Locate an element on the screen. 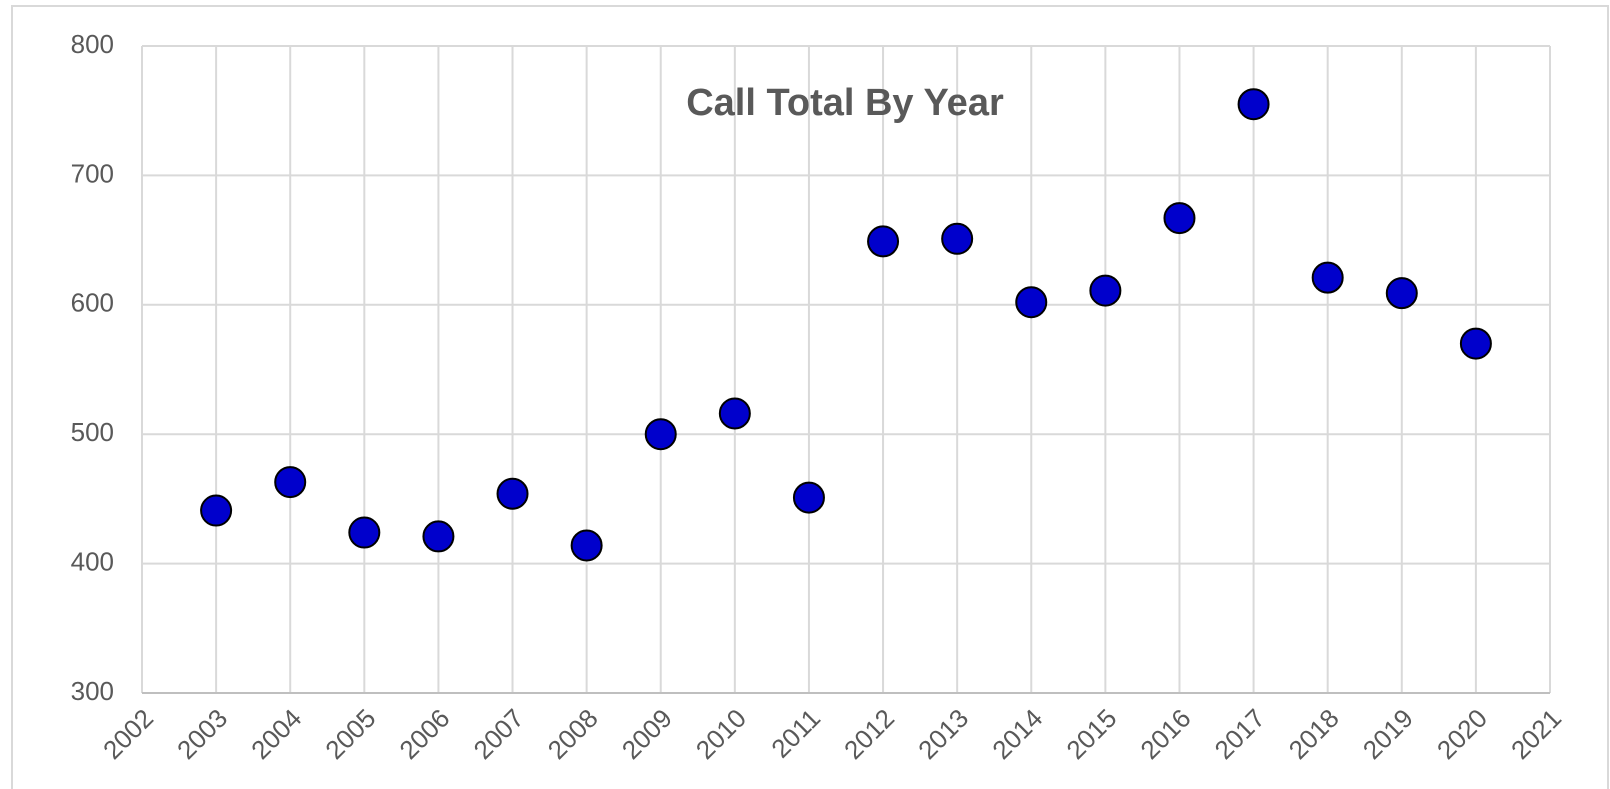 Image resolution: width=1610 pixels, height=789 pixels. x-tick-label: 2013 is located at coordinates (943, 734).